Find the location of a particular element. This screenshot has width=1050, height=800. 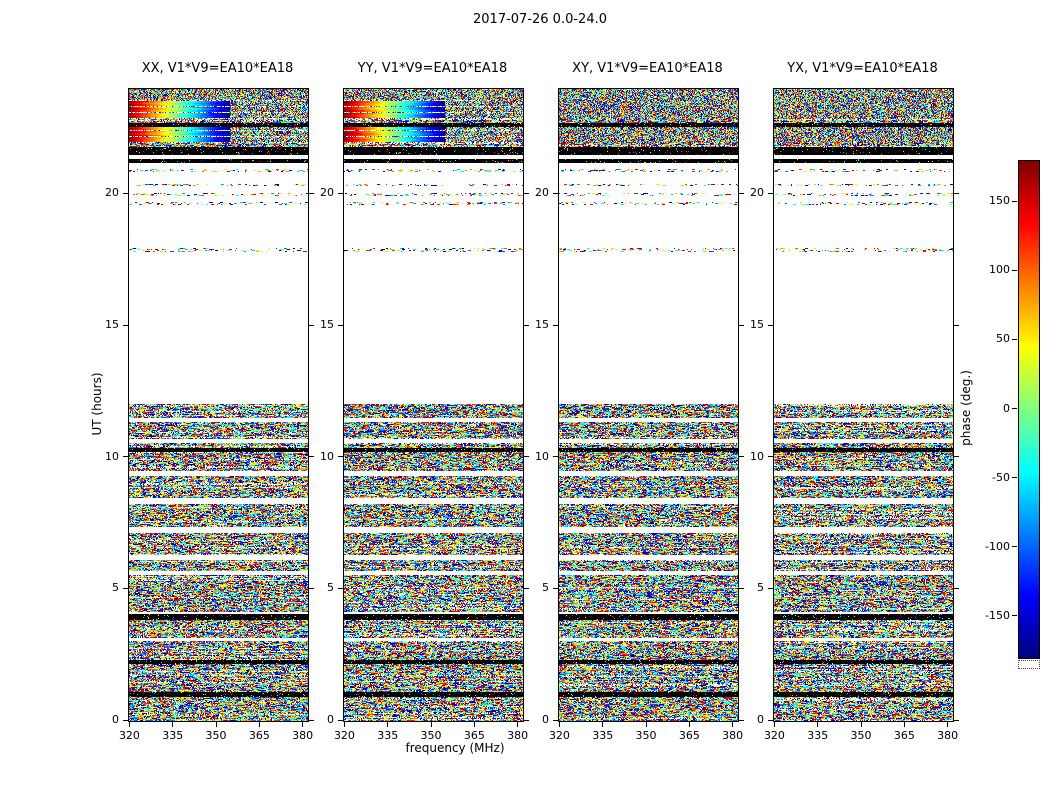

colorbar-tick-label: 150 is located at coordinates (999, 201).